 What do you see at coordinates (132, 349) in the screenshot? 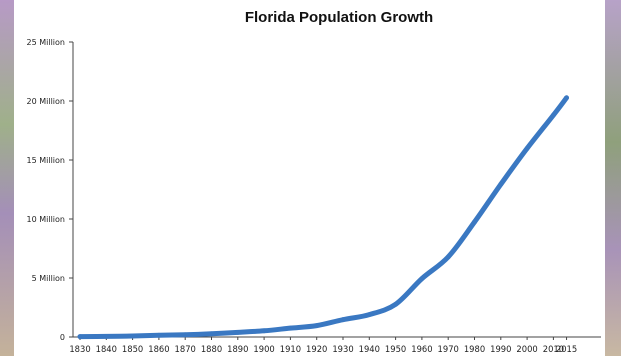
I see `x-tick-label: 1850` at bounding box center [132, 349].